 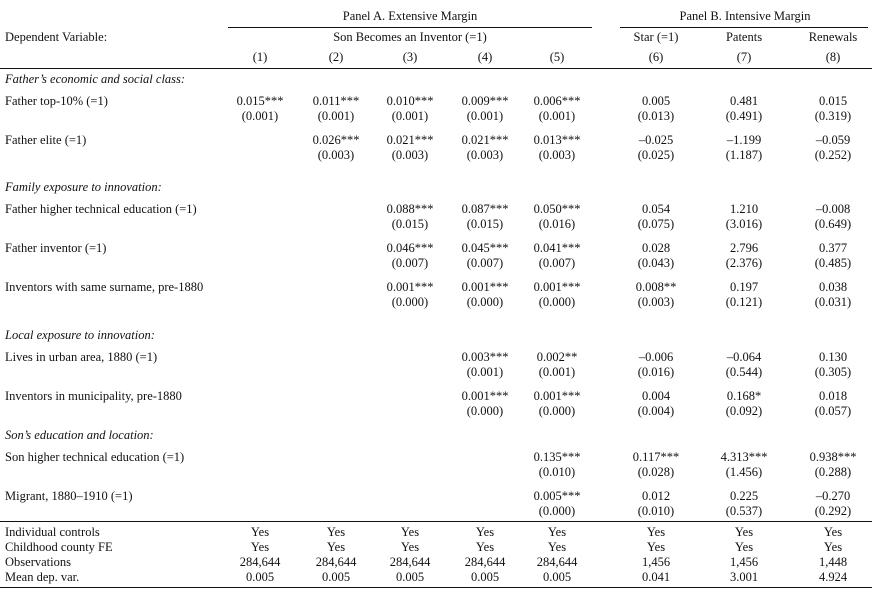 I want to click on coefficient: 0.013***, so click(x=557, y=140).